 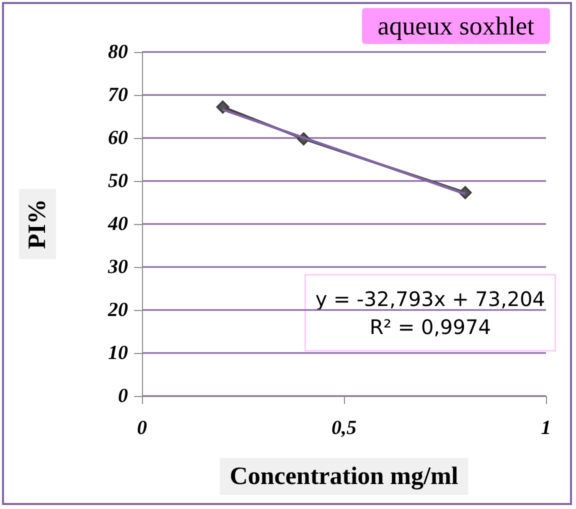 What do you see at coordinates (142, 428) in the screenshot?
I see `x-tick-label: 0` at bounding box center [142, 428].